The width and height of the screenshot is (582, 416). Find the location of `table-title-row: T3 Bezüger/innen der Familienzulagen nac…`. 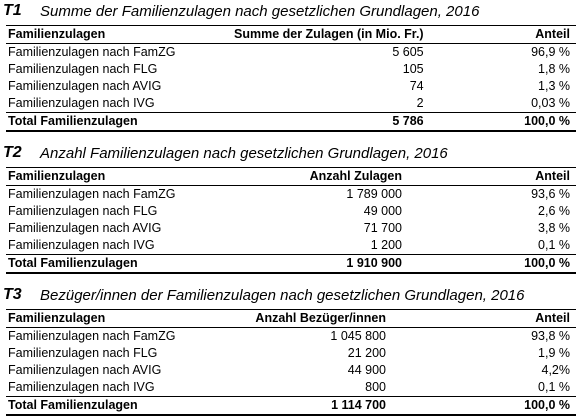

table-title-row: T3 Bezüger/innen der Familienzulagen nac… is located at coordinates (291, 297).